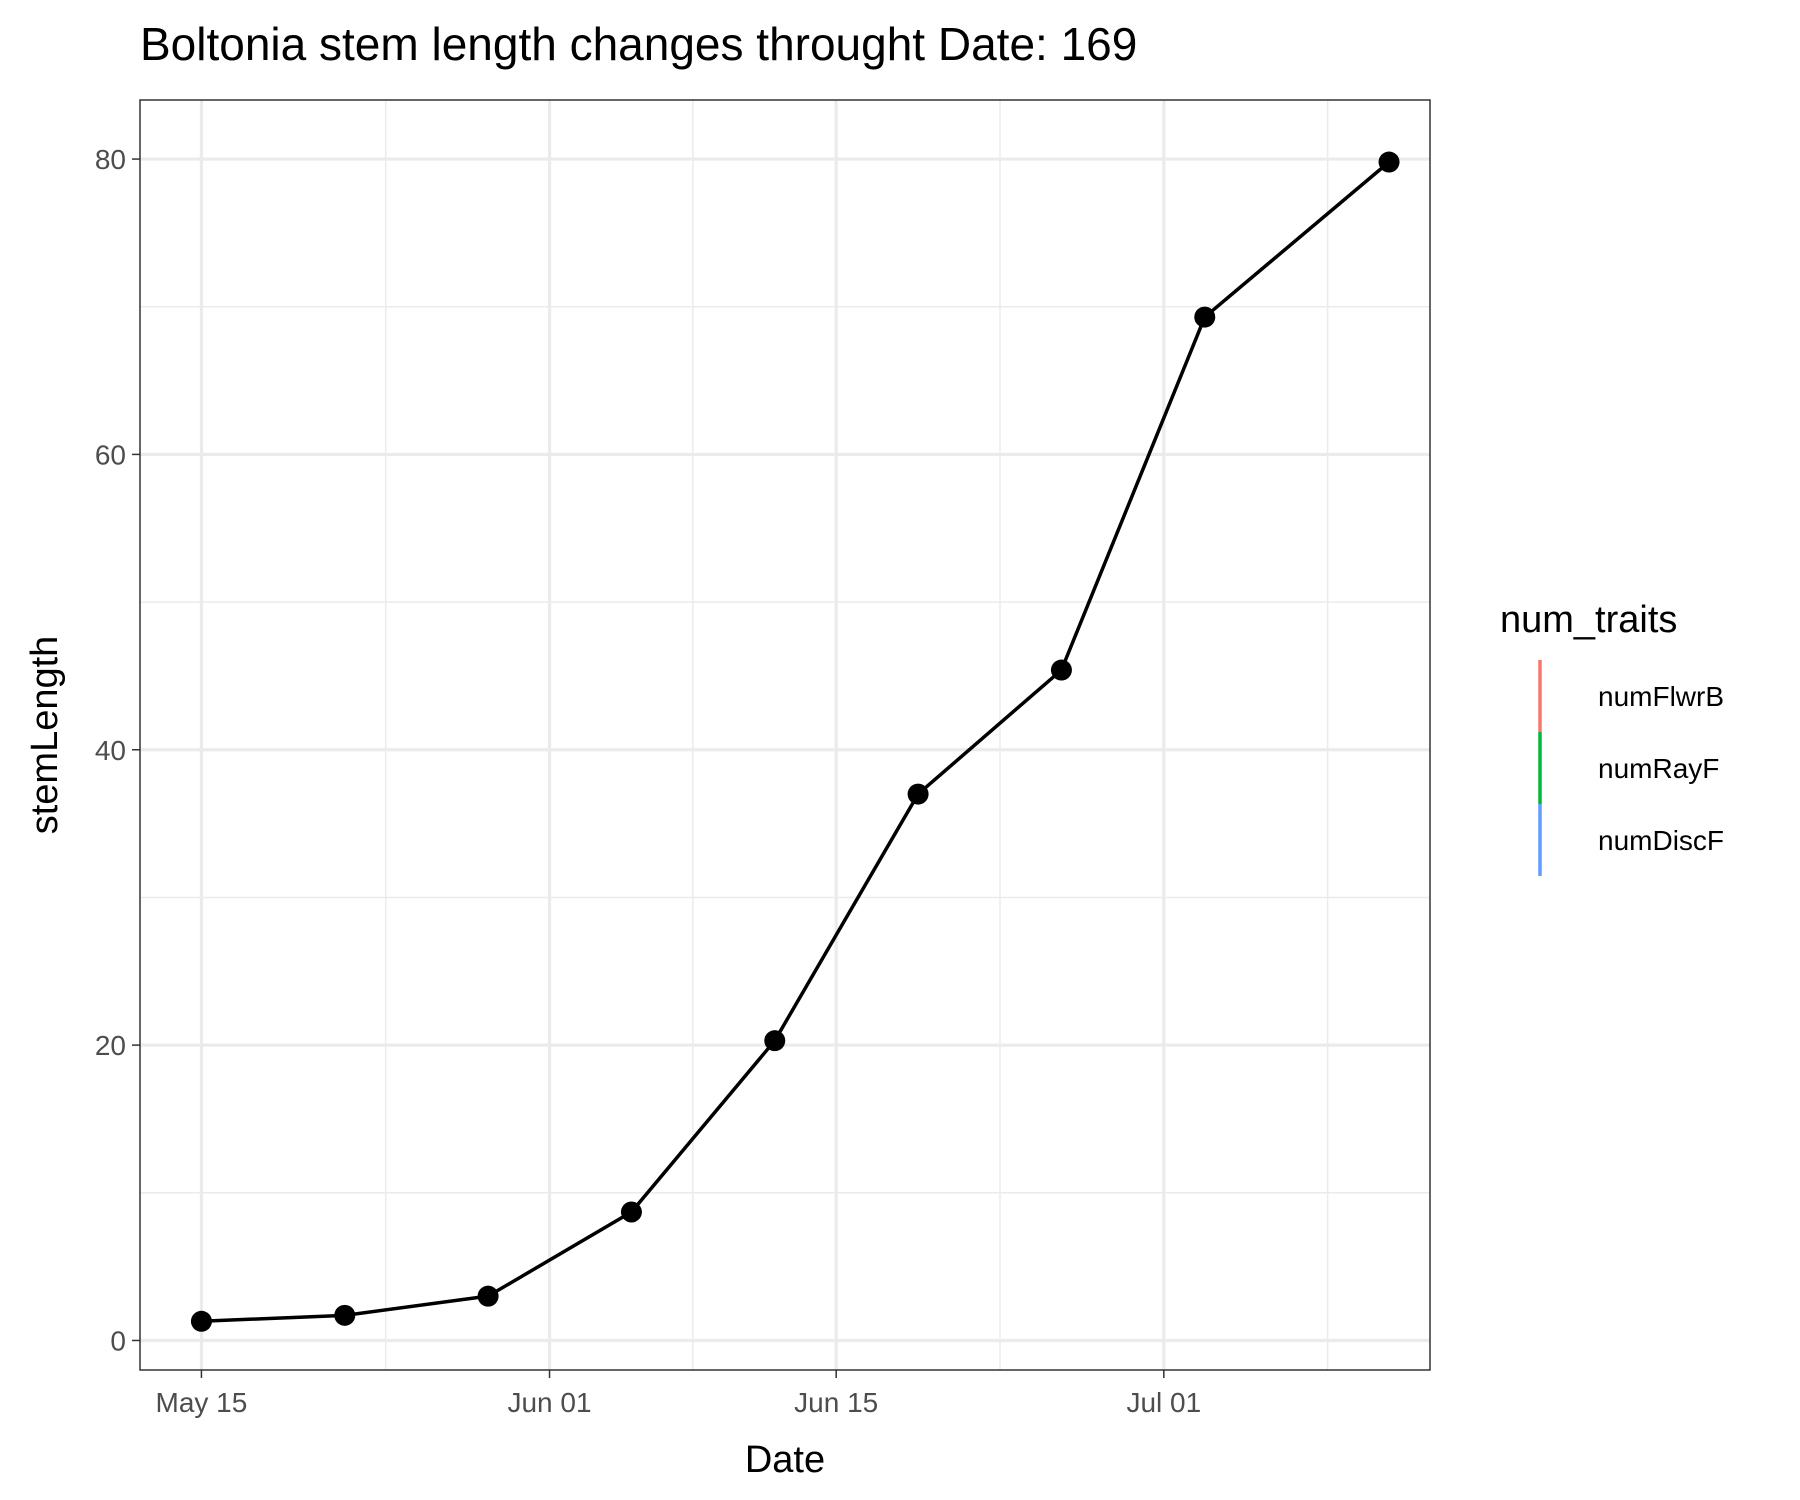  What do you see at coordinates (549, 1402) in the screenshot?
I see `x-tick-label: Jun 01` at bounding box center [549, 1402].